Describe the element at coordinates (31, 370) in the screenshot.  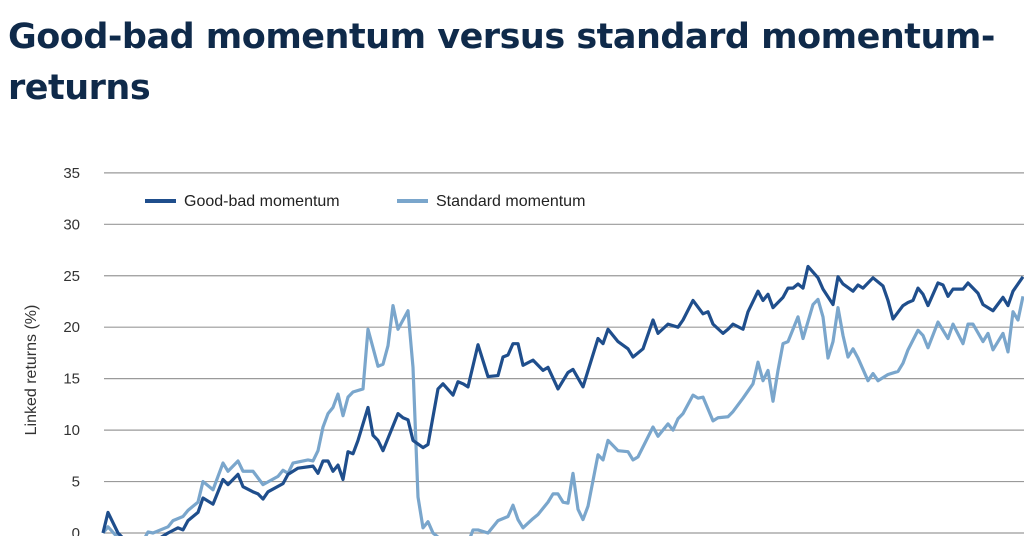
I see `y-axis-label: Linked returns (%)` at that location.